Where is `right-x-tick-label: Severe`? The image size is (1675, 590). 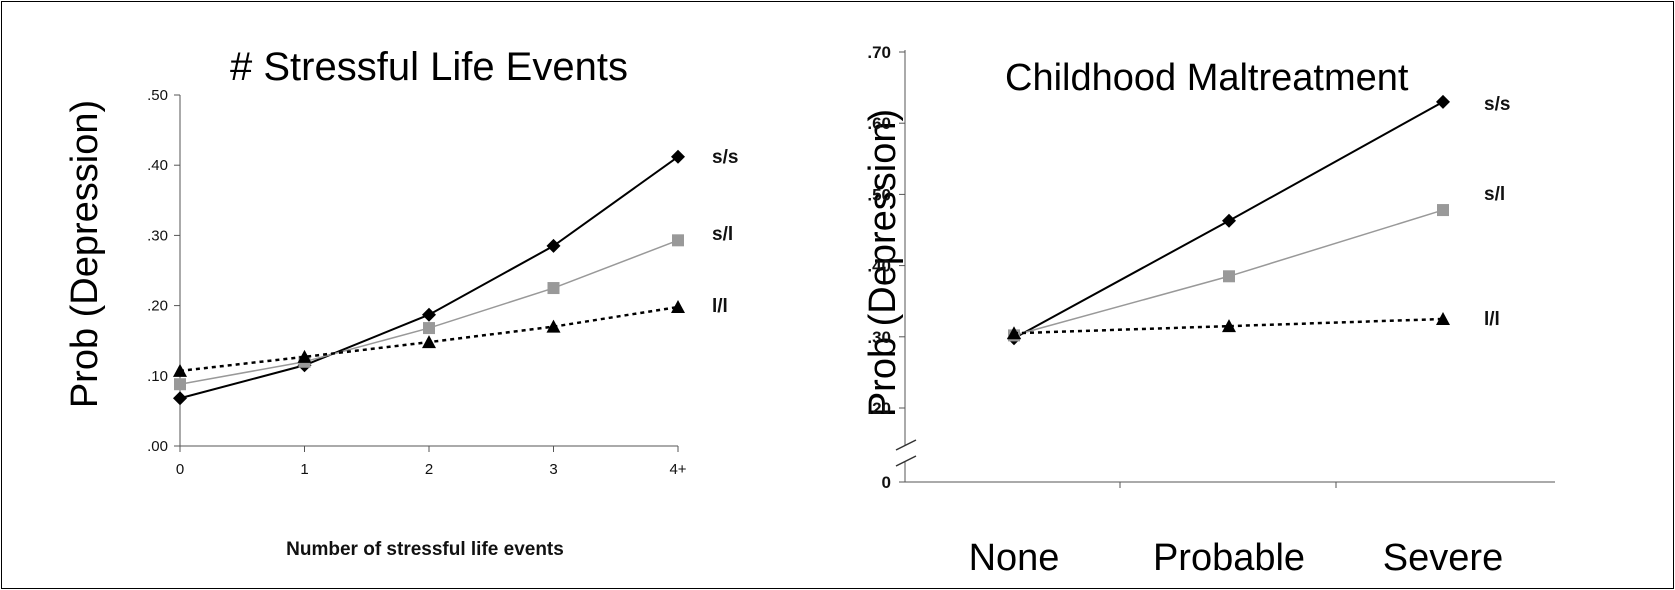 right-x-tick-label: Severe is located at coordinates (1443, 558).